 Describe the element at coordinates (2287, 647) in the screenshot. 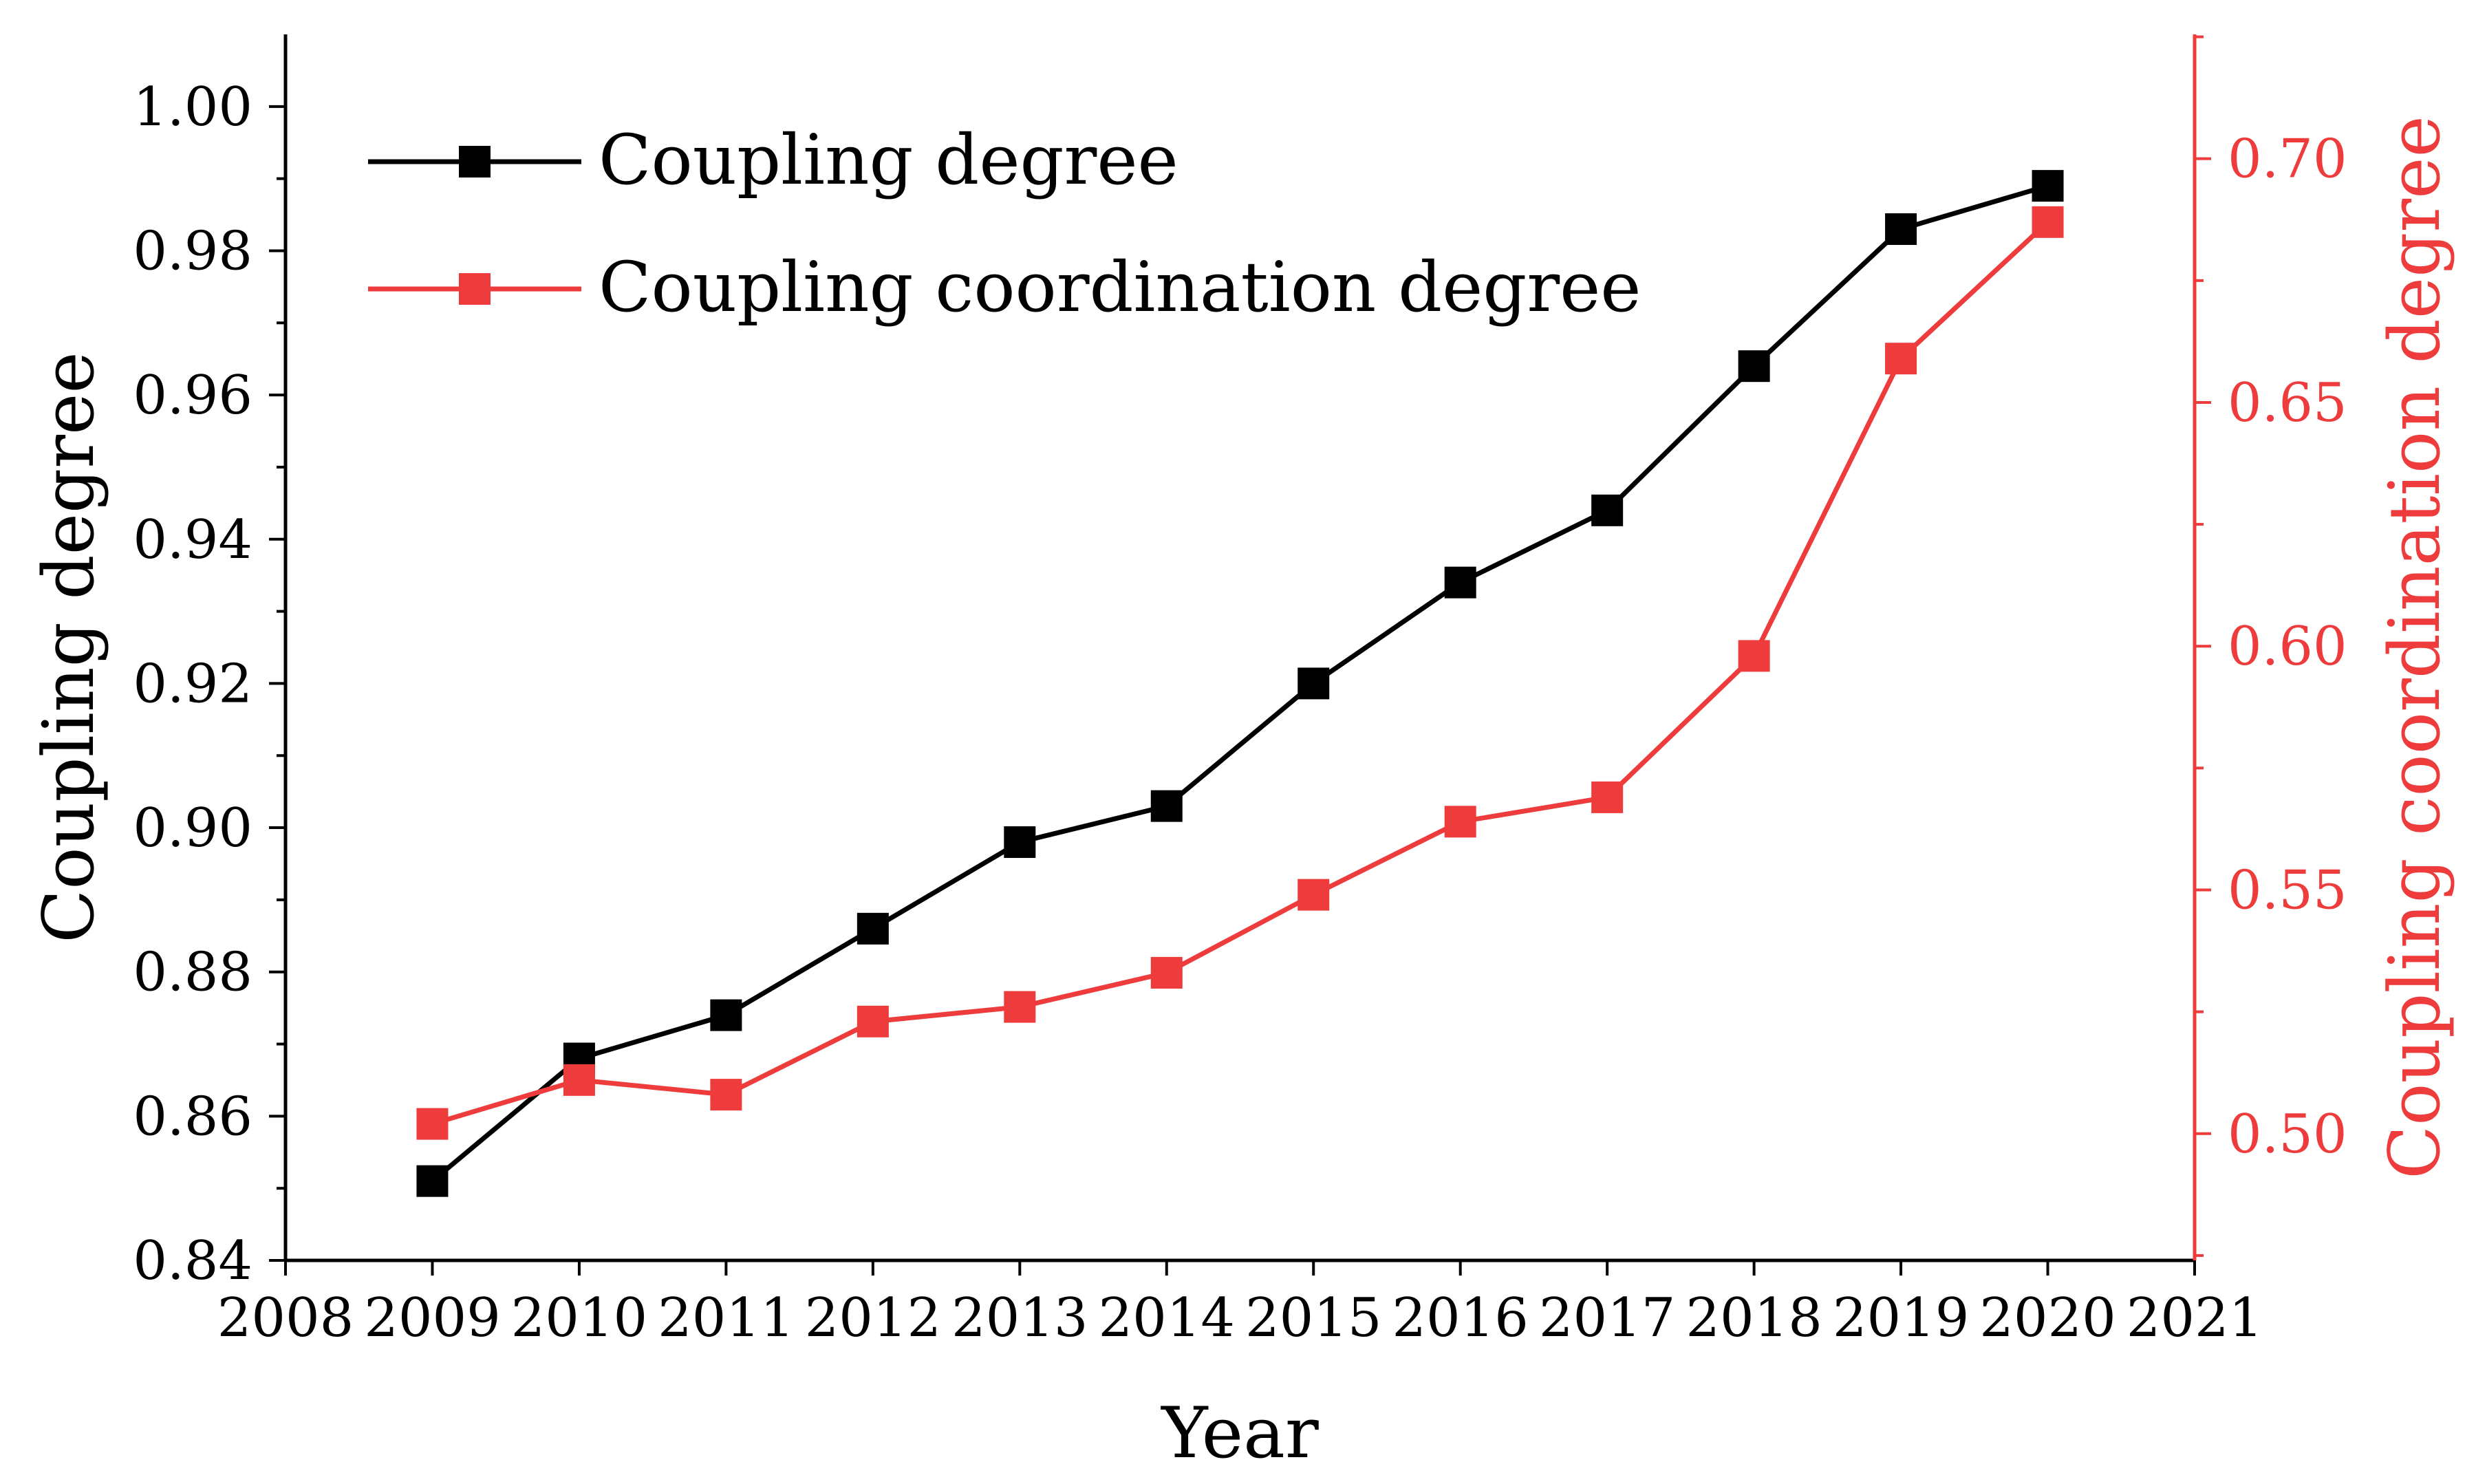

I see `y2-tick-label: 0.60` at that location.